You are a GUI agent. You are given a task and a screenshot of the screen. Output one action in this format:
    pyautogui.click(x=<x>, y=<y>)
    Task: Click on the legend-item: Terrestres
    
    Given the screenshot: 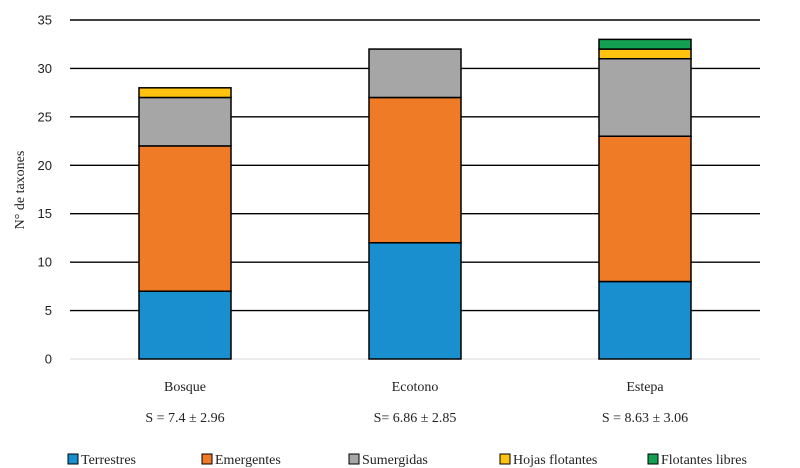 What is the action you would take?
    pyautogui.click(x=101, y=460)
    